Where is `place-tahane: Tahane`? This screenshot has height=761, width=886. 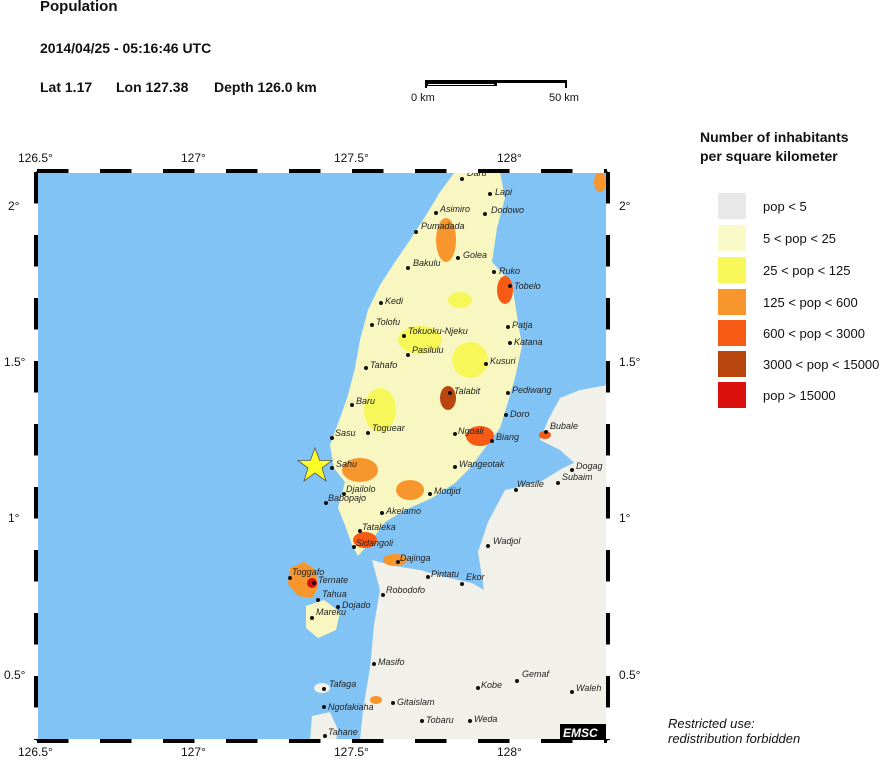 place-tahane: Tahane is located at coordinates (340, 732).